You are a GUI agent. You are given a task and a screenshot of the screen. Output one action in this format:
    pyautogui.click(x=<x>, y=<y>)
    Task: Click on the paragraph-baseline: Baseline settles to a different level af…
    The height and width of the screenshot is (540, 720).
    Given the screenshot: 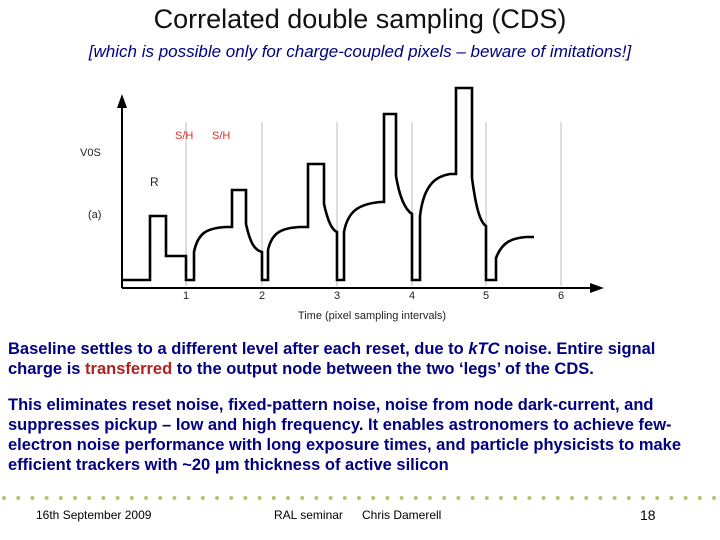 What is the action you would take?
    pyautogui.click(x=361, y=359)
    